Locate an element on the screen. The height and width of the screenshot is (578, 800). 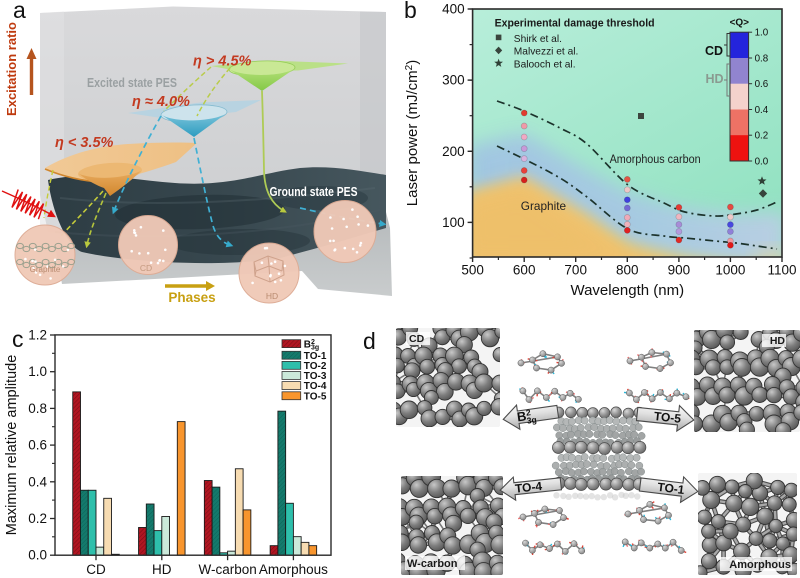
svg-text: B23g is located at coordinates (311, 345).